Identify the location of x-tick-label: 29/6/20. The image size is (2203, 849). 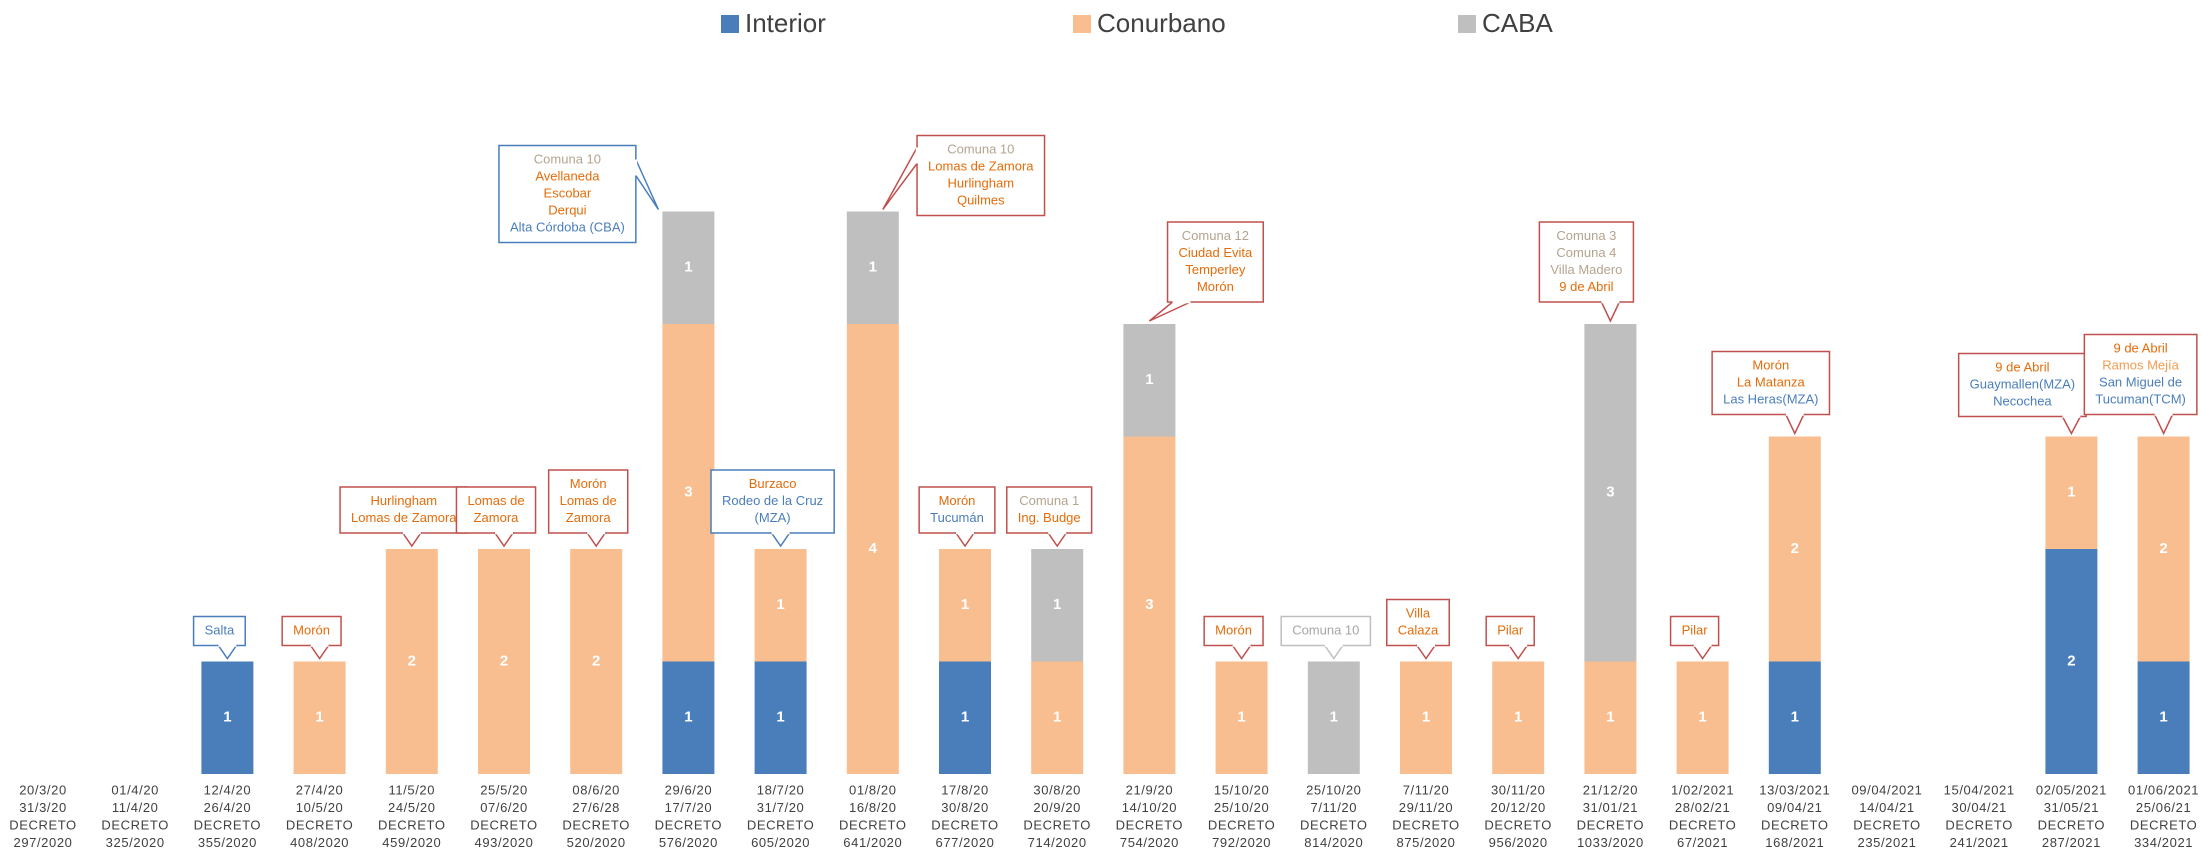
(689, 789).